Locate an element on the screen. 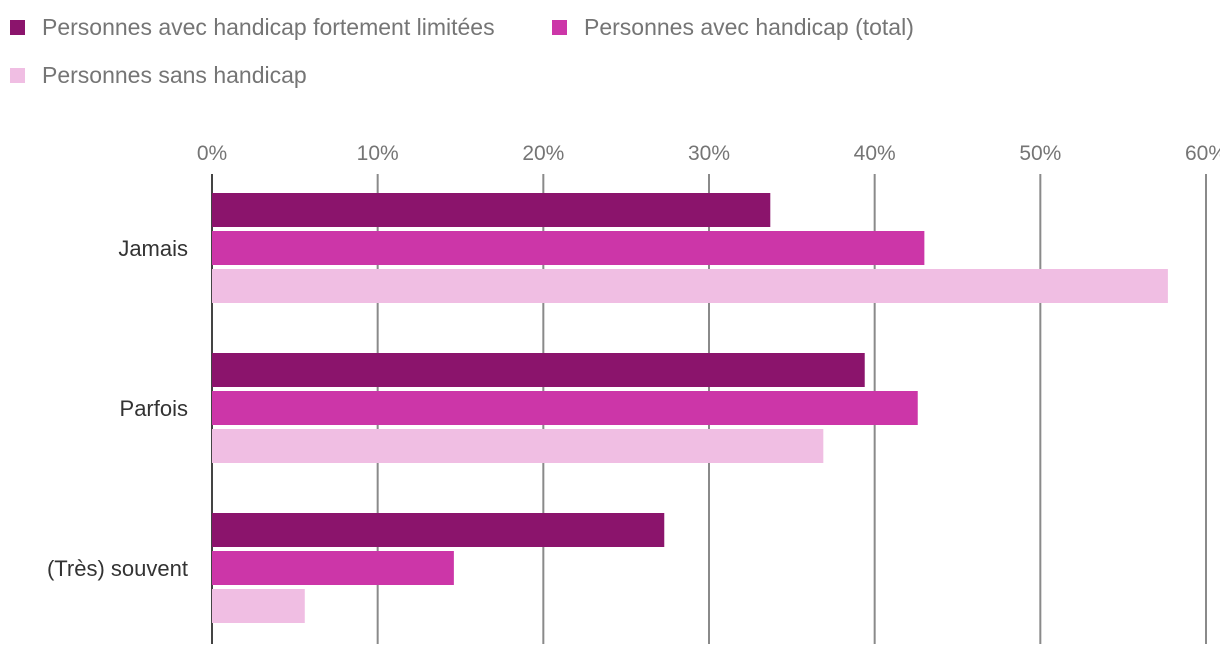  tick-label: 30% is located at coordinates (709, 153).